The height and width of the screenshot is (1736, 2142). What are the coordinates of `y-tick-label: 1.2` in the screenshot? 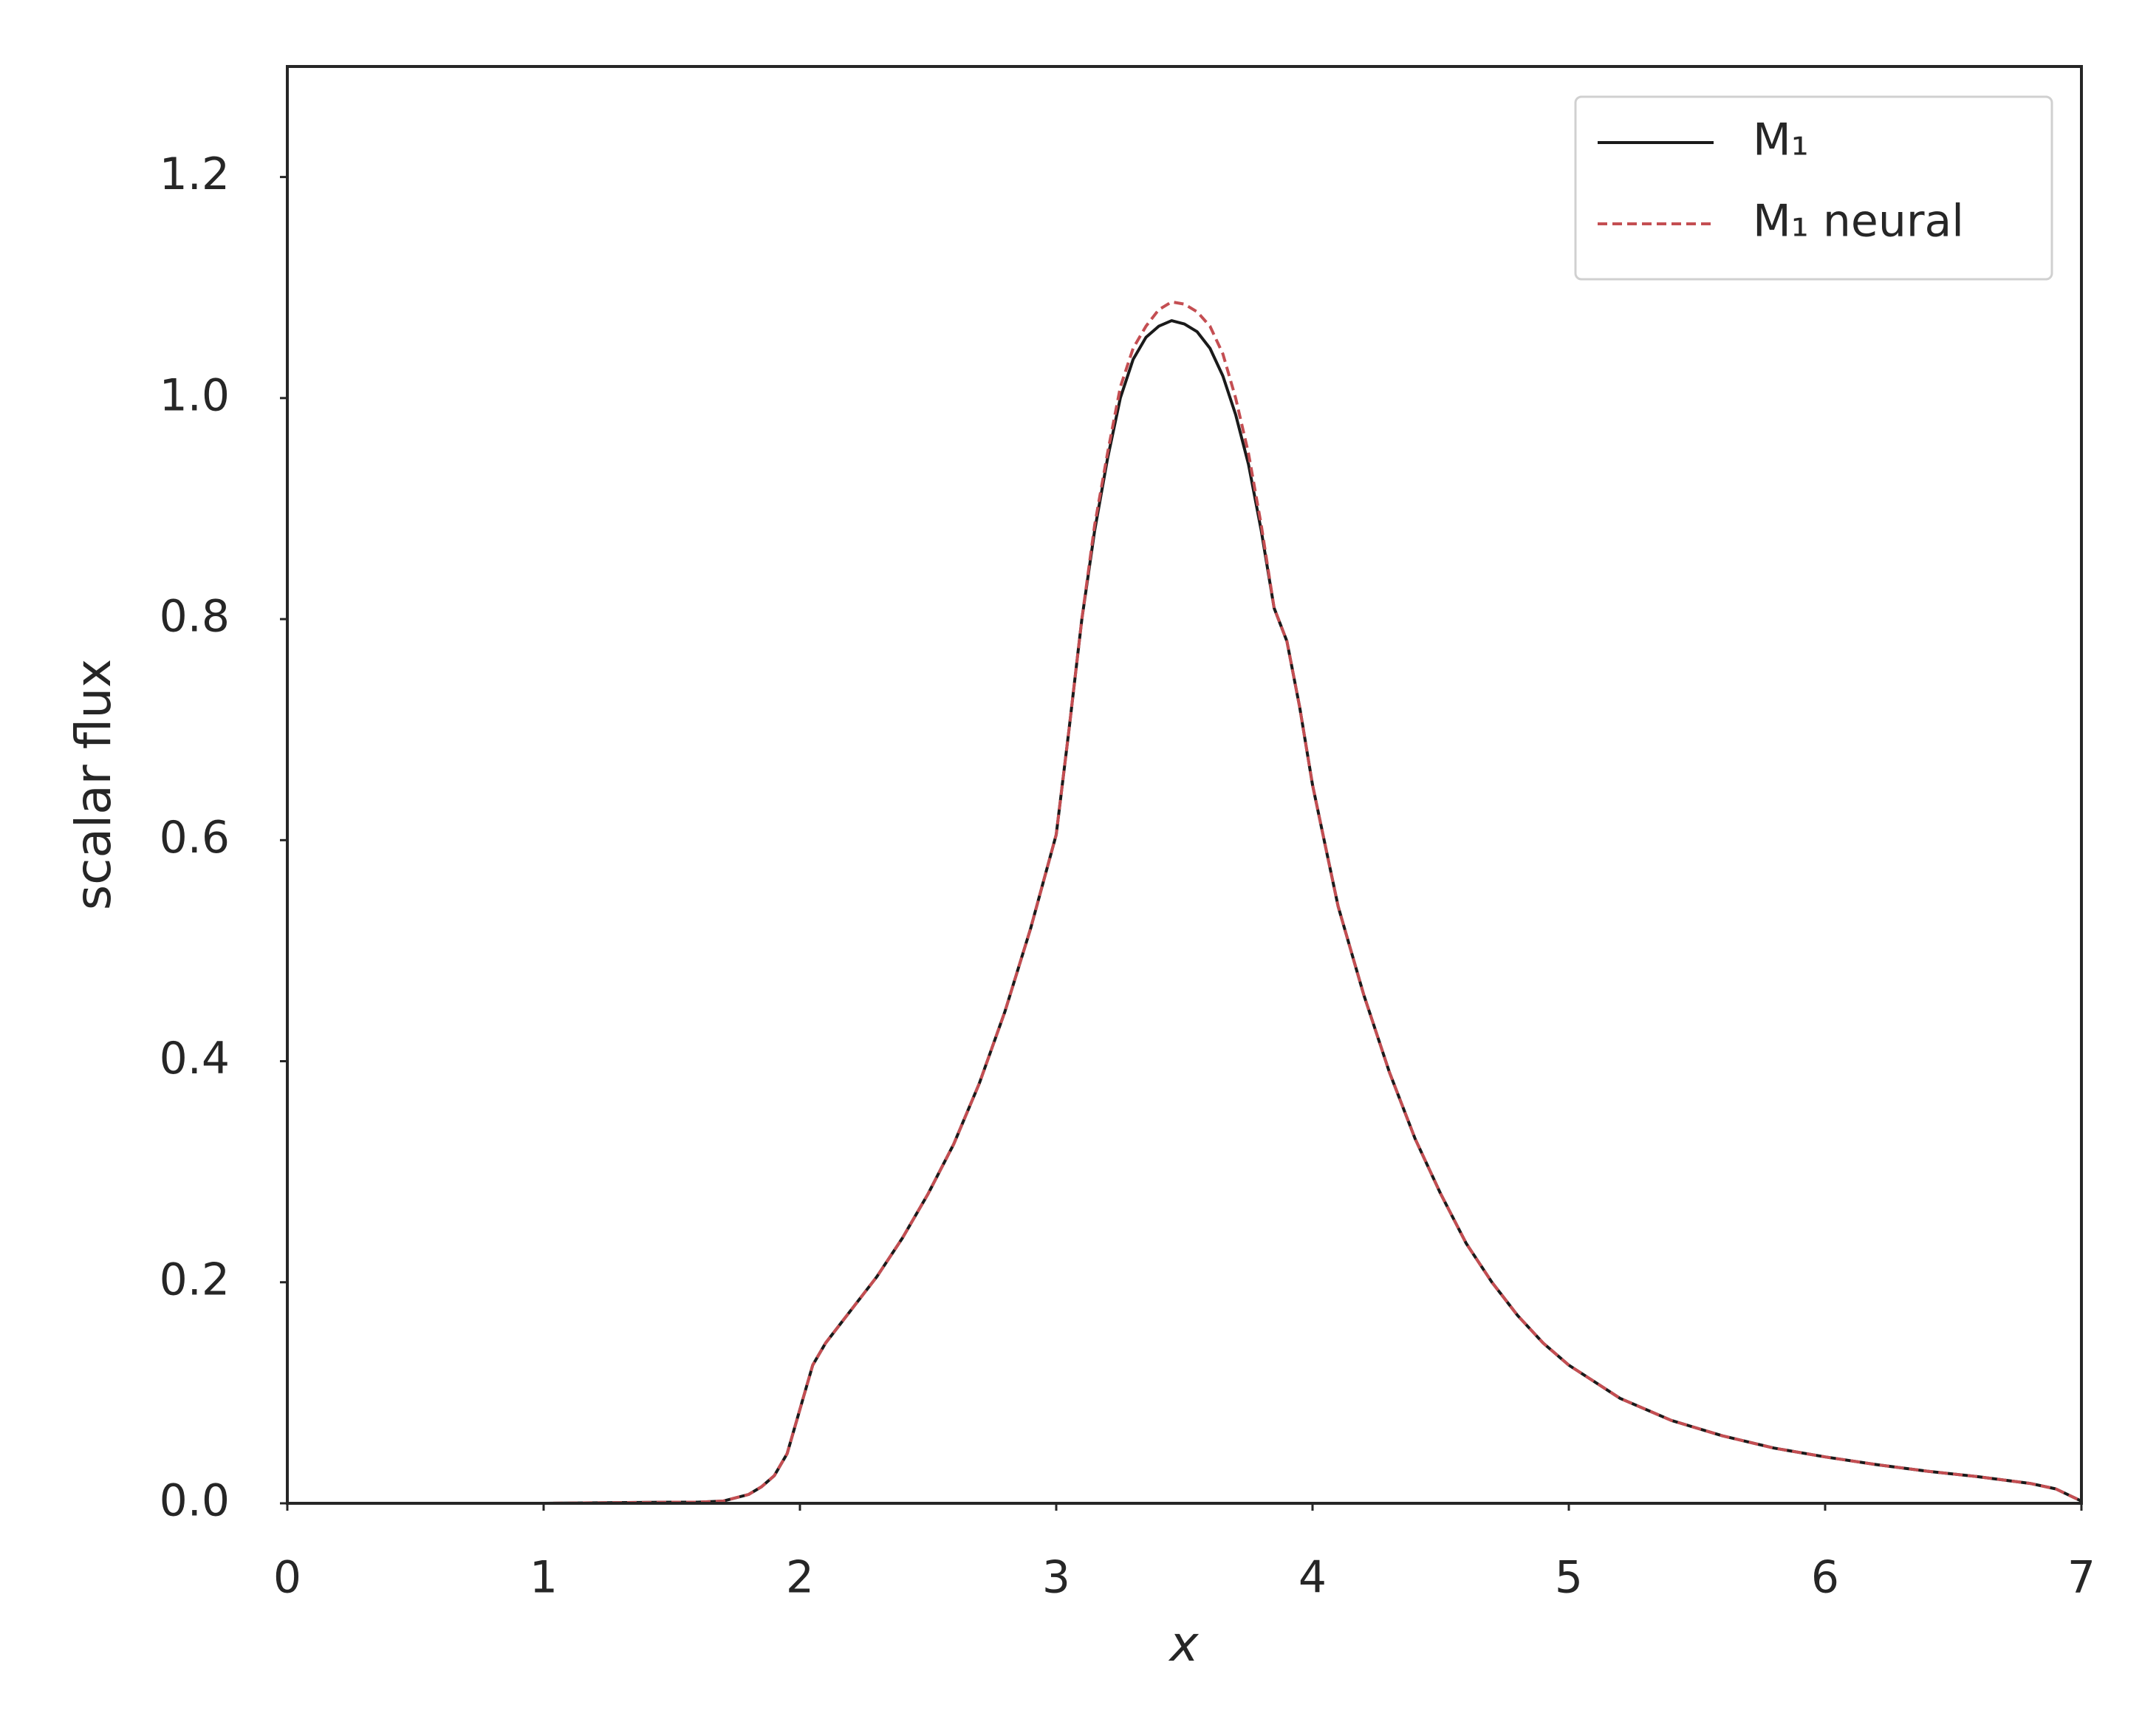 It's located at (195, 174).